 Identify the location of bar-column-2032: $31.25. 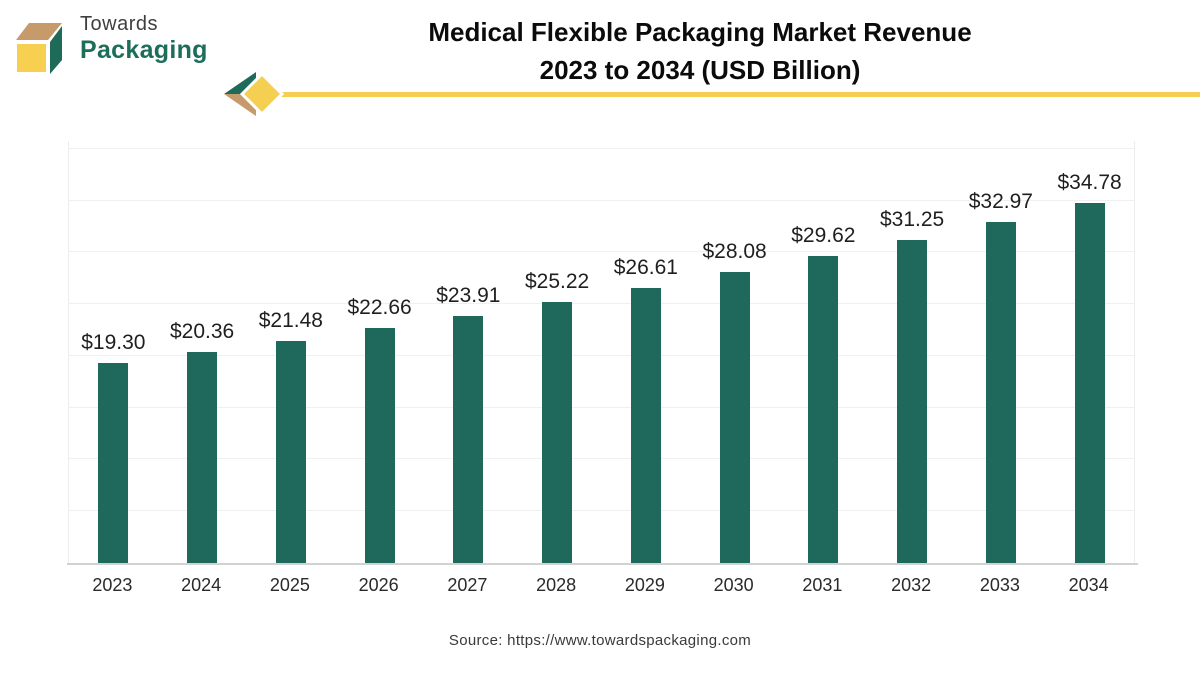
(912, 352).